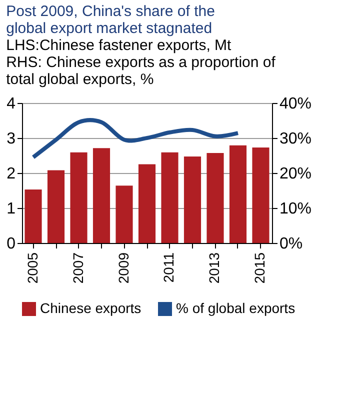 The width and height of the screenshot is (363, 393). I want to click on chart-subtitle: LHS:Chinese fastener exports, Mt, so click(119, 45).